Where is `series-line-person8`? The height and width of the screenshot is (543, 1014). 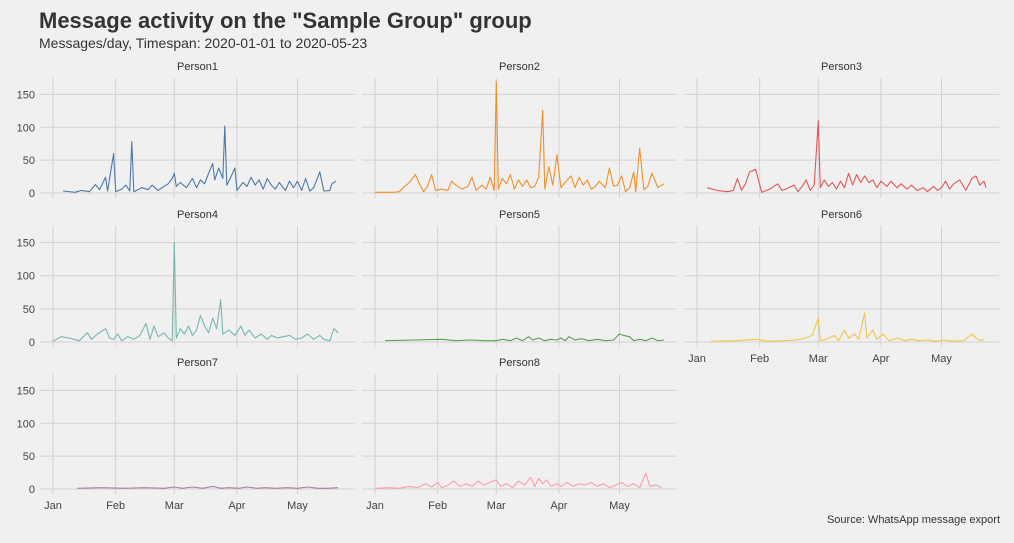 series-line-person8 is located at coordinates (518, 480).